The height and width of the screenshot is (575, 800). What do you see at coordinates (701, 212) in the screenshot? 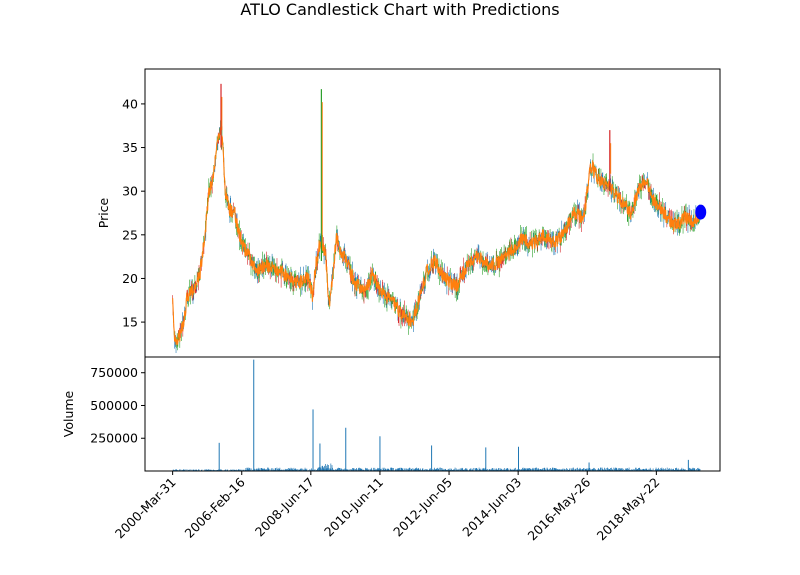
I see `prediction-point` at bounding box center [701, 212].